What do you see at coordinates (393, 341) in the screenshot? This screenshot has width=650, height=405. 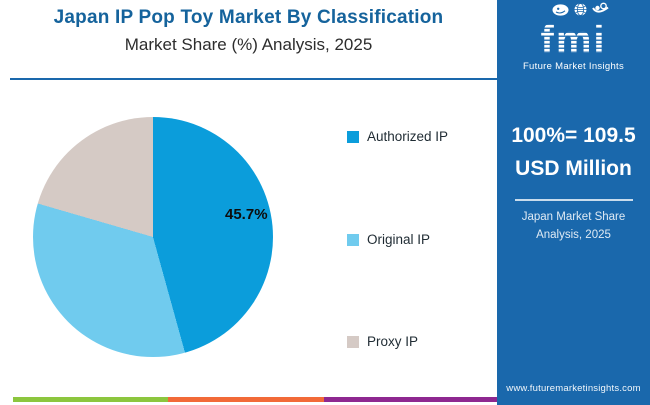 I see `legend-label: Proxy IP` at bounding box center [393, 341].